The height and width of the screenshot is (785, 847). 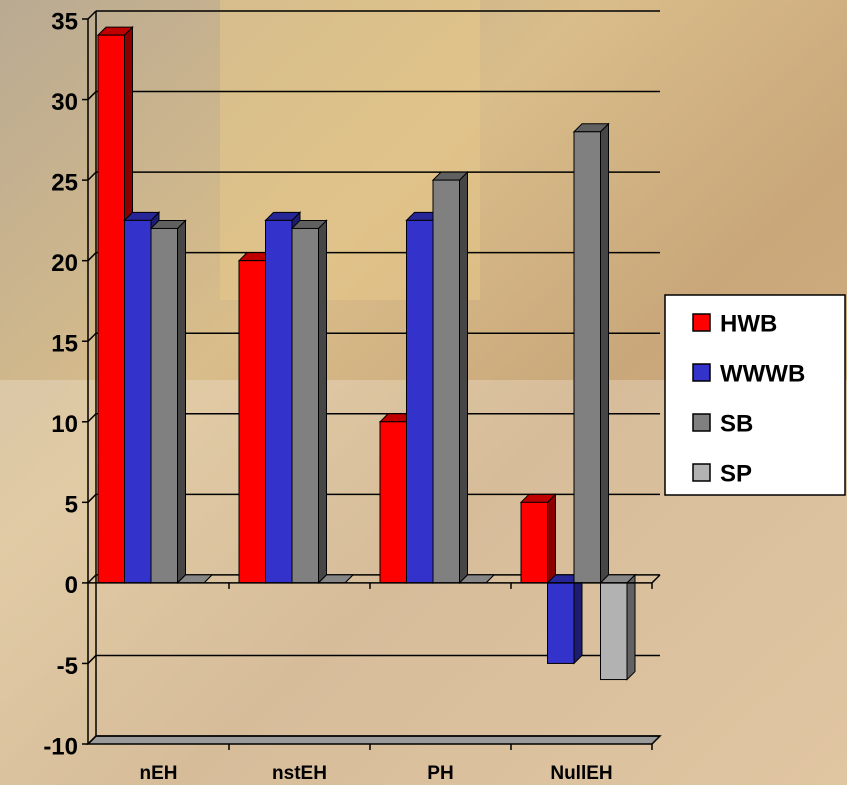 What do you see at coordinates (736, 473) in the screenshot?
I see `legend-label: SP` at bounding box center [736, 473].